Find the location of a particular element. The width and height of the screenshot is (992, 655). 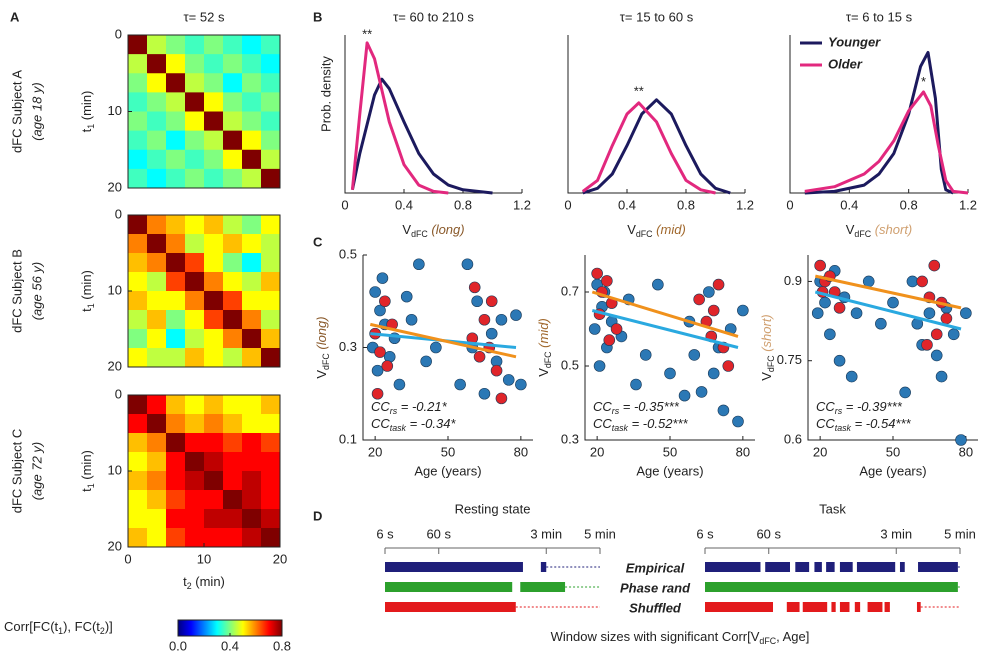

fit-line is located at coordinates (443, 340).